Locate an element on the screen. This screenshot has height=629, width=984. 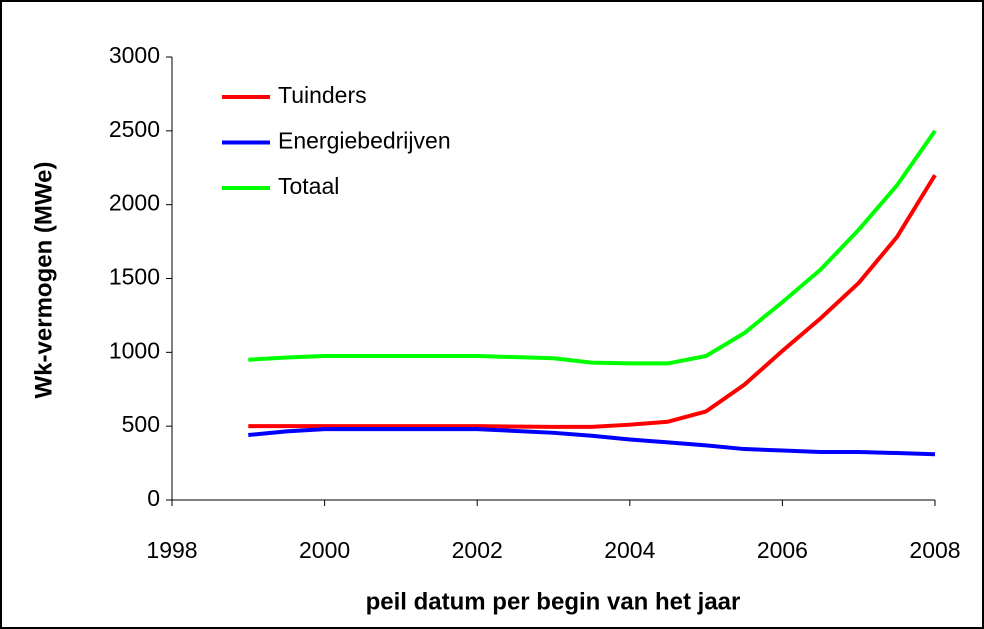
x-tick-label: 2002 is located at coordinates (477, 550).